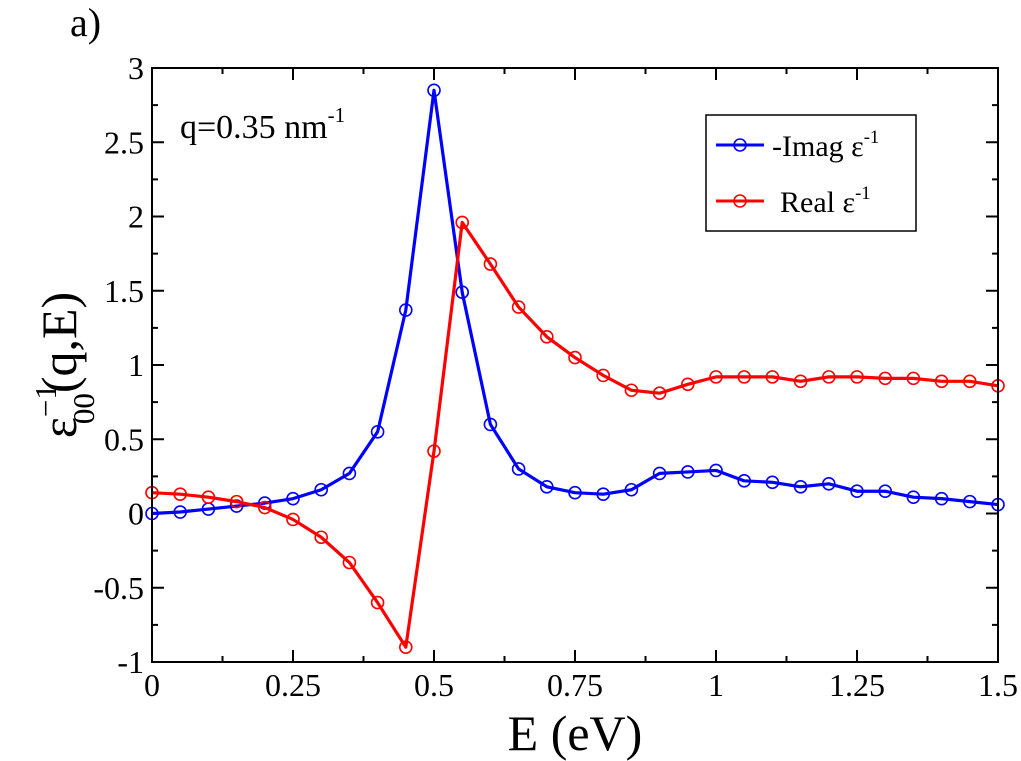  Describe the element at coordinates (152, 685) in the screenshot. I see `x-tick-label: 0` at that location.